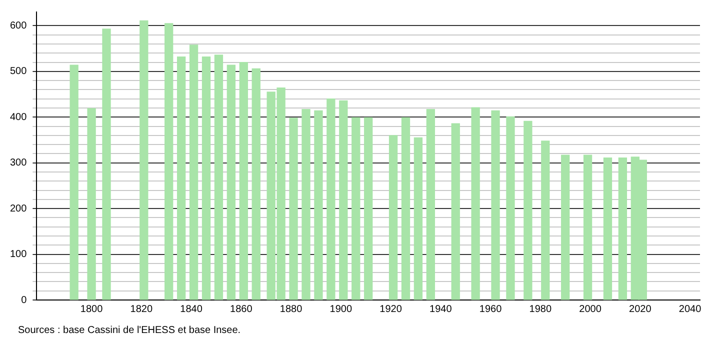 The height and width of the screenshot is (340, 710). What do you see at coordinates (19, 163) in the screenshot?
I see `y-tick-label: 300` at bounding box center [19, 163].